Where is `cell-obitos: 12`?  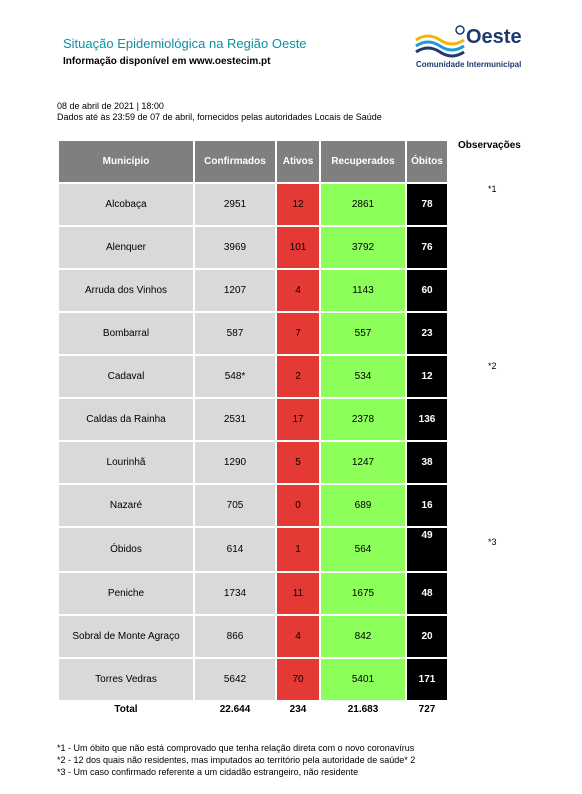
cell-obitos: 12 is located at coordinates (427, 376).